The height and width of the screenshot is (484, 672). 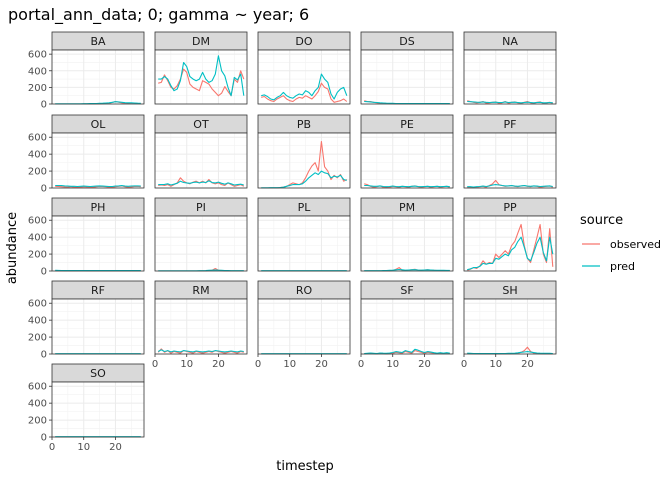 What do you see at coordinates (12, 248) in the screenshot?
I see `y-axis-label: abundance` at bounding box center [12, 248].